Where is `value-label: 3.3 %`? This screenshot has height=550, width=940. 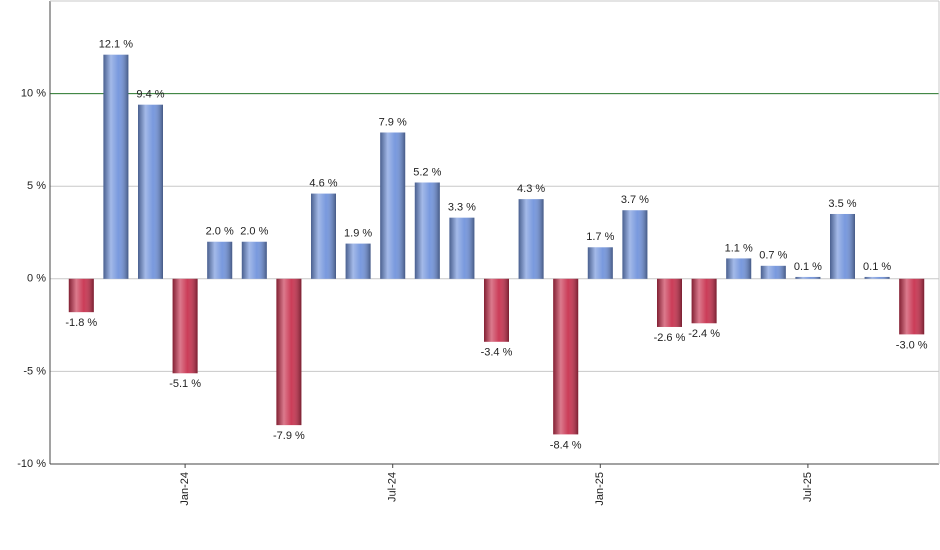
value-label: 3.3 % is located at coordinates (462, 208).